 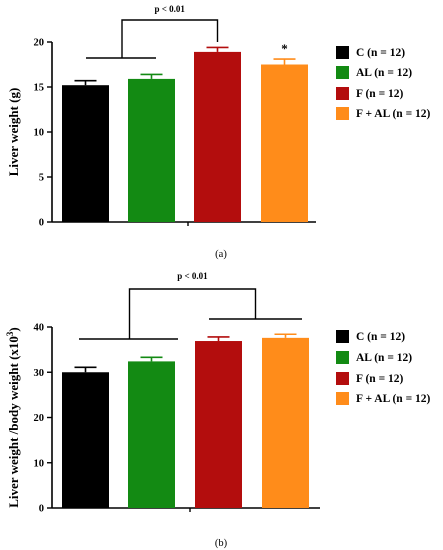 What do you see at coordinates (39, 88) in the screenshot?
I see `y-tick-label: 15` at bounding box center [39, 88].